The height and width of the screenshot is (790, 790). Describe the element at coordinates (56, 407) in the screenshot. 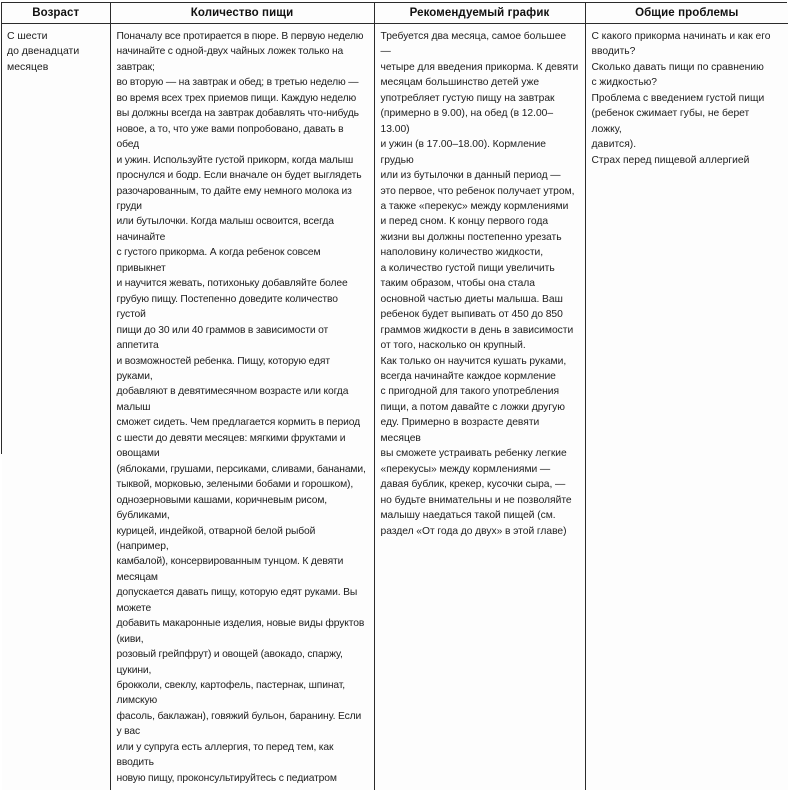

I see `cell-age: С шести до двенадцати месяцев` at that location.